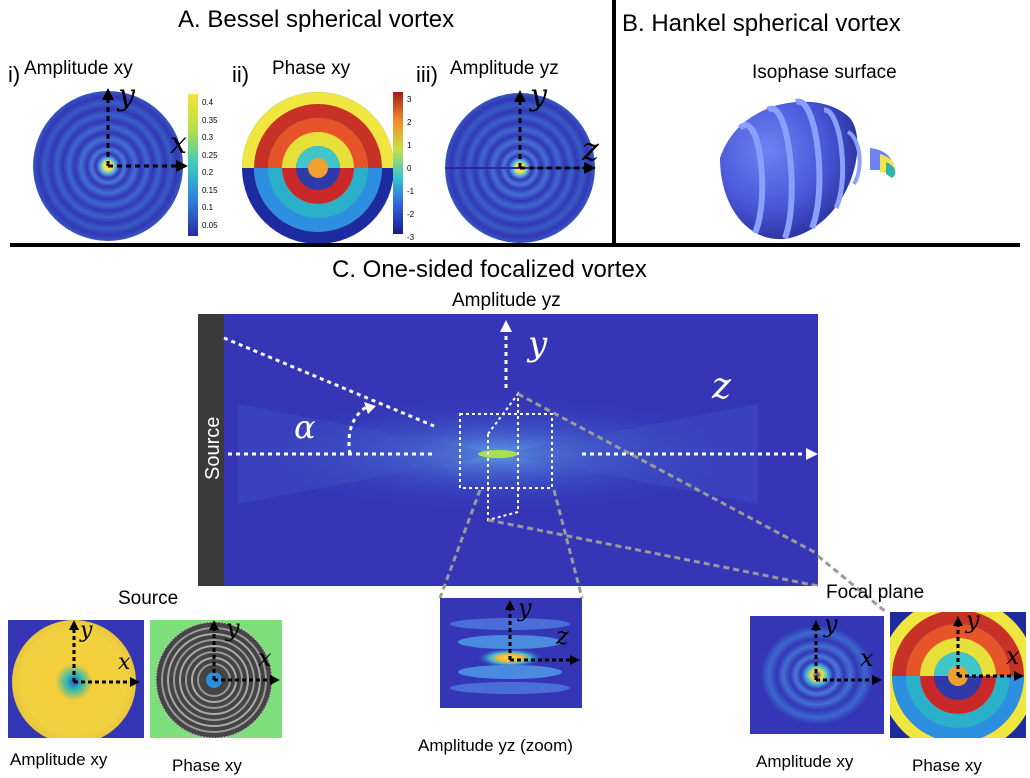  Describe the element at coordinates (515, 245) in the screenshot. I see `panel-divider-horizontal` at that location.